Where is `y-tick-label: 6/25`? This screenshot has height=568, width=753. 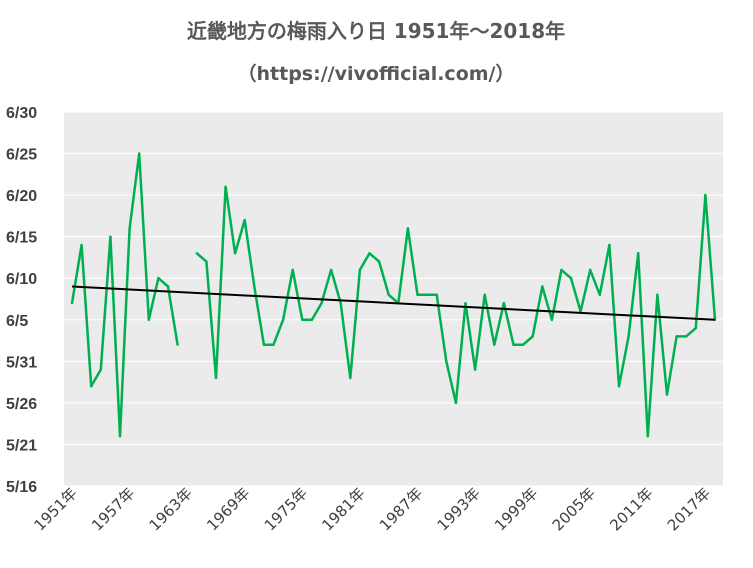
y-tick-label: 6/25 is located at coordinates (21, 155).